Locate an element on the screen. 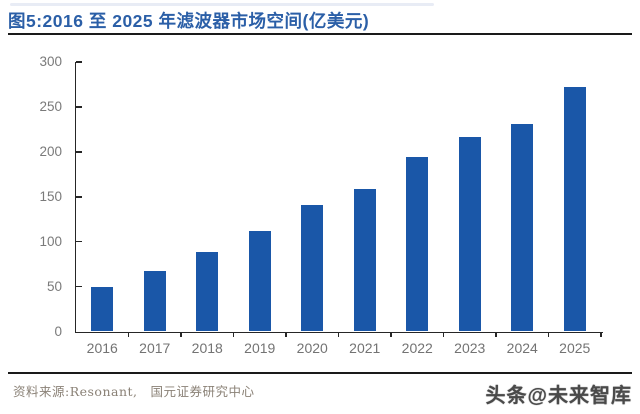 This screenshot has width=640, height=414. x-label-2020: 2020 is located at coordinates (312, 348).